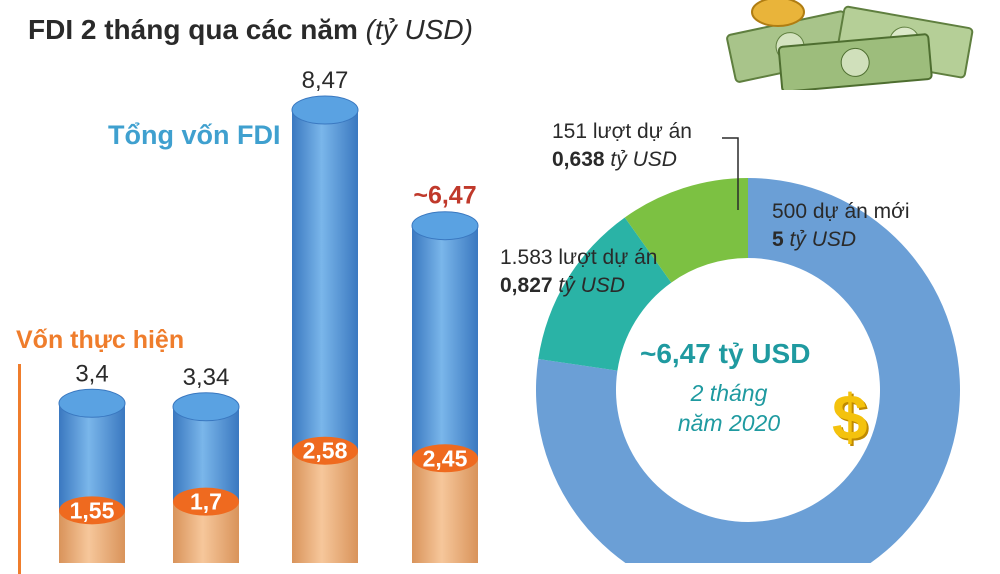 This screenshot has width=1000, height=574. I want to click on slice-151-leader-line, so click(730, 173).